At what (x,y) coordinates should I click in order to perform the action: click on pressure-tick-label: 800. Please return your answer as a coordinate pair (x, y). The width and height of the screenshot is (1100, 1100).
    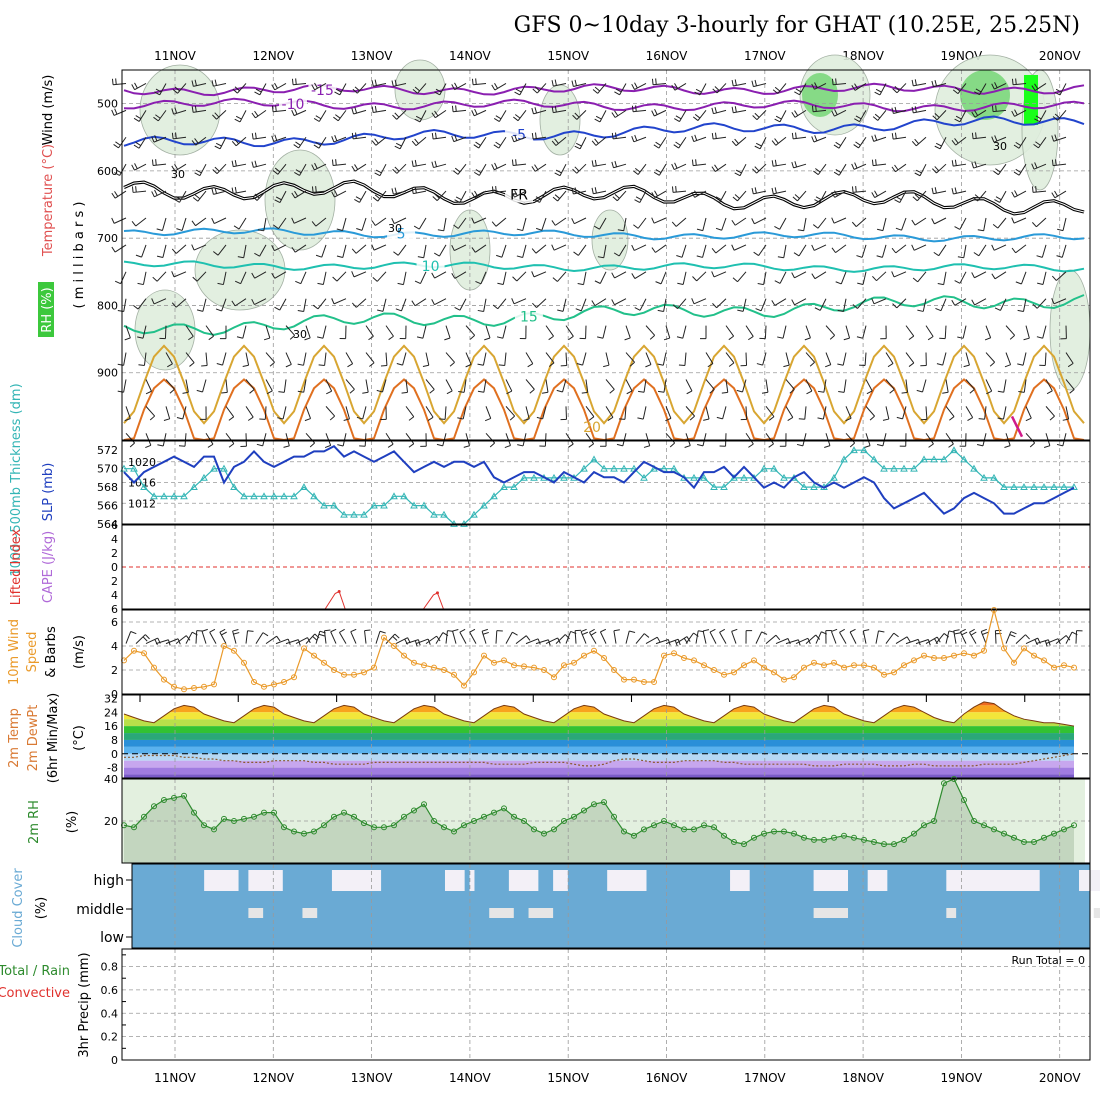
    Looking at the image, I should click on (107, 305).